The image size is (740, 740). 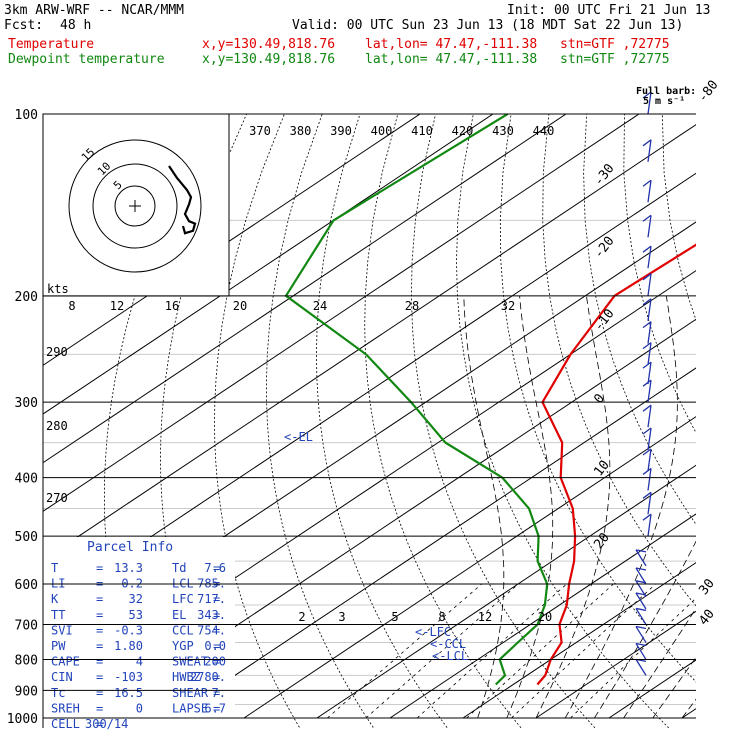 I want to click on parcel-info-value: K, so click(x=55, y=599).